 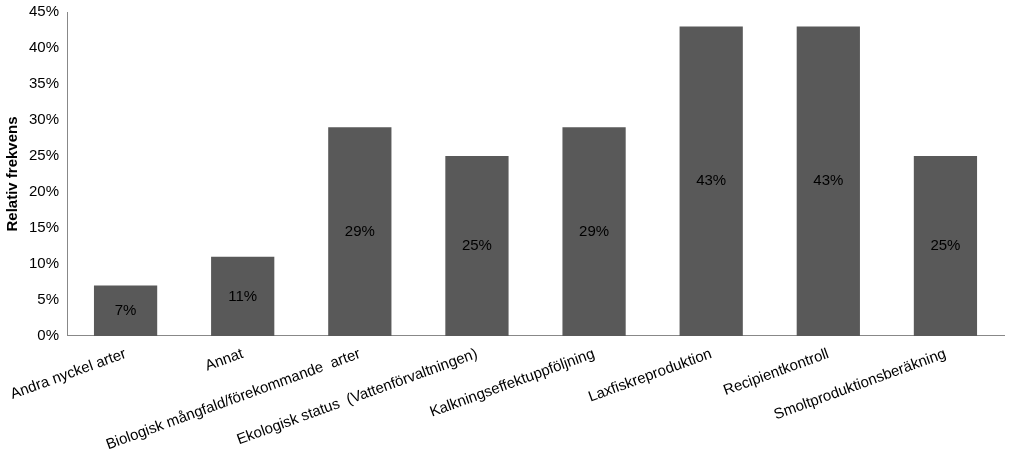 I want to click on y-tick-label: 45%, so click(x=44, y=11).